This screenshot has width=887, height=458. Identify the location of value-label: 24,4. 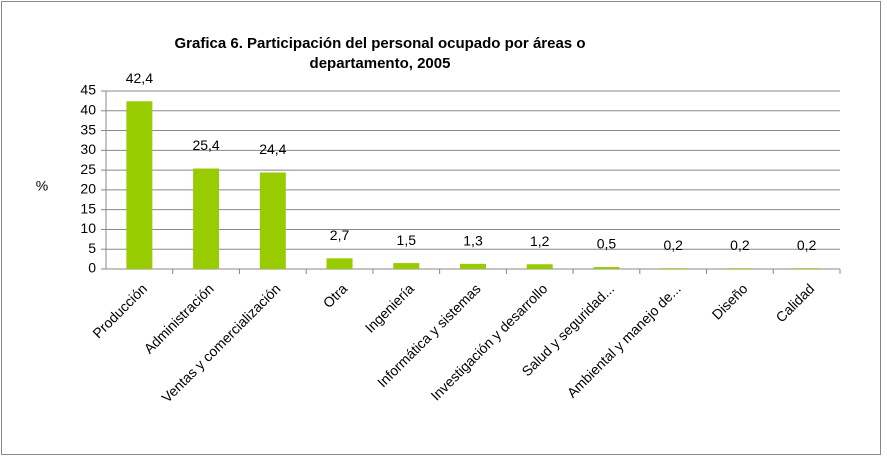
(272, 149).